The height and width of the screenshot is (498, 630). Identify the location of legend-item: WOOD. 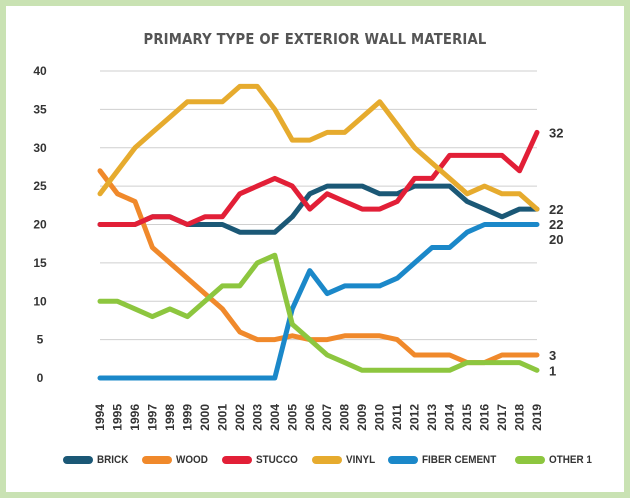
(176, 460).